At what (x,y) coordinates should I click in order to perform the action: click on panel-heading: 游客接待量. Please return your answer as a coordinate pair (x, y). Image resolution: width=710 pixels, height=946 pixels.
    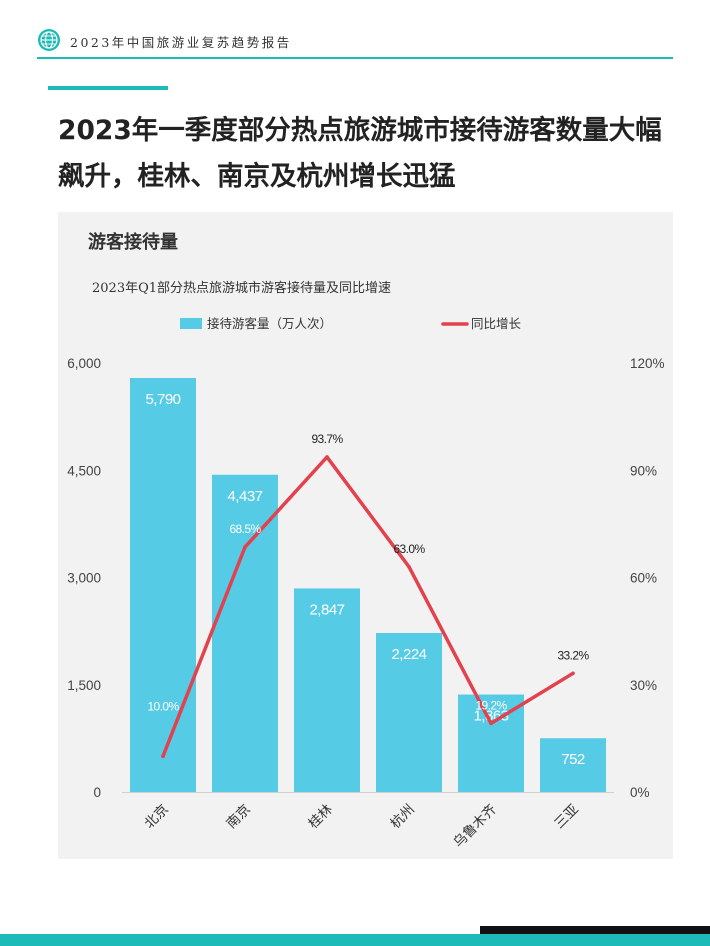
    Looking at the image, I should click on (133, 242).